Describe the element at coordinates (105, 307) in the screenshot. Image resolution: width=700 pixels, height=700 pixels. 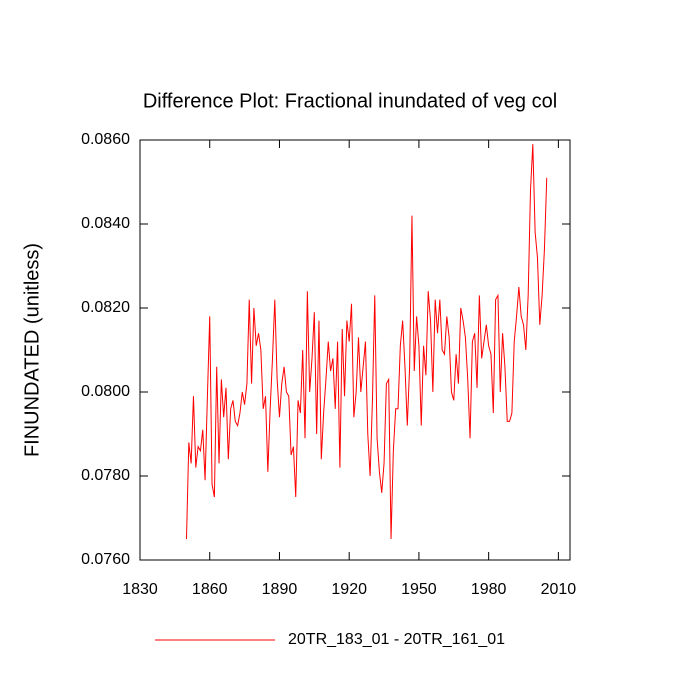
I see `y-tick-label: 0.0820` at that location.